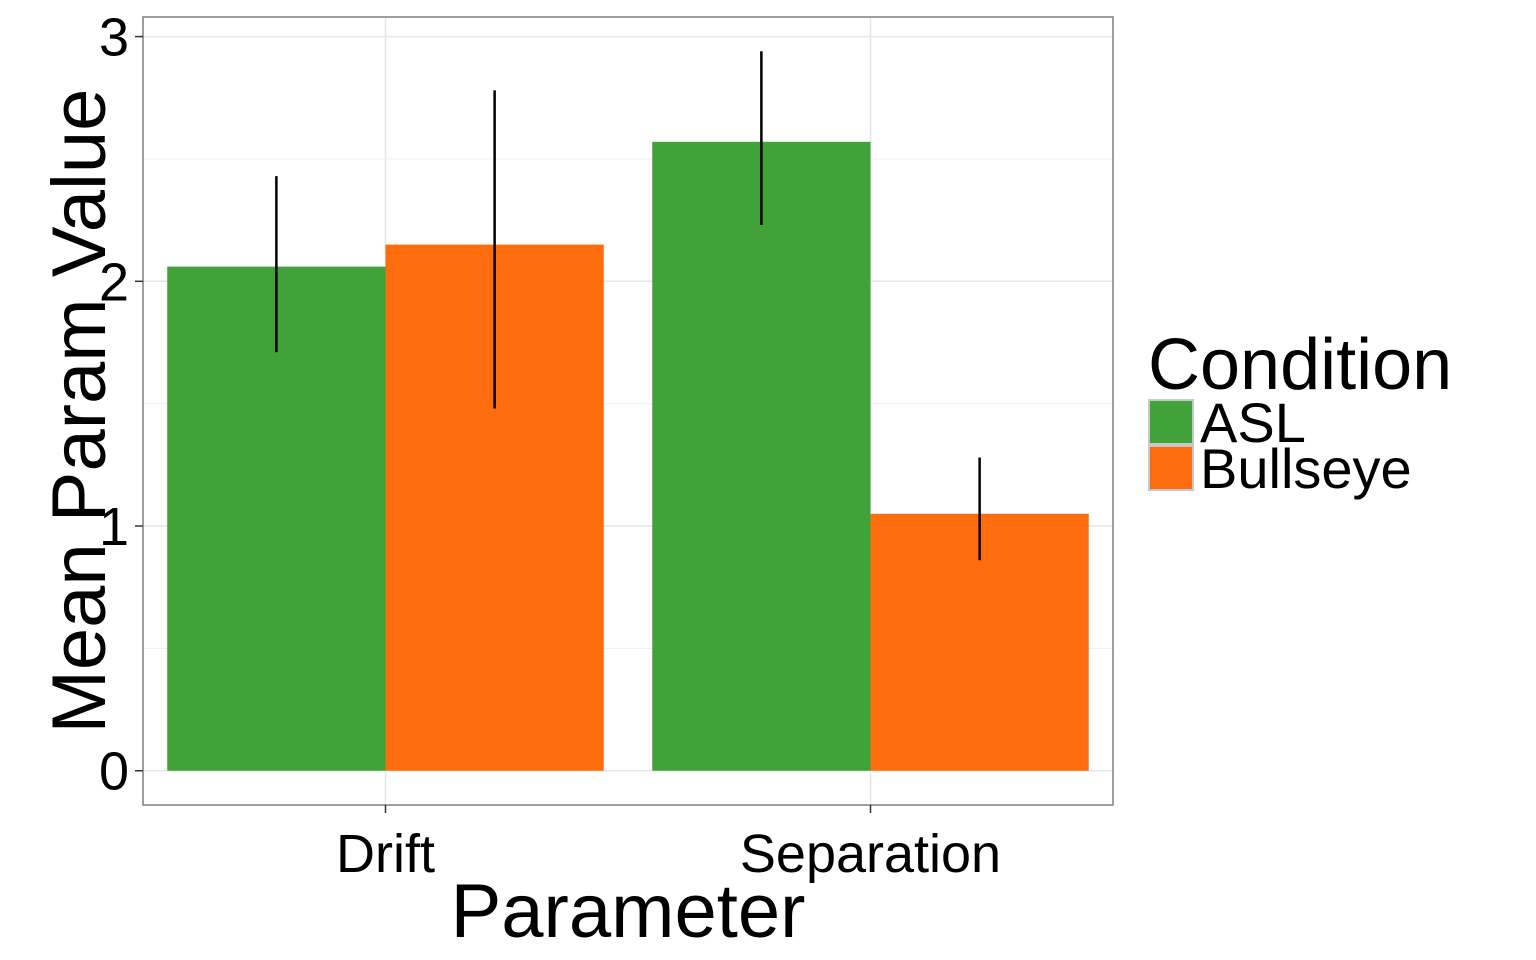  Describe the element at coordinates (1171, 422) in the screenshot. I see `legend-key-asl` at that location.